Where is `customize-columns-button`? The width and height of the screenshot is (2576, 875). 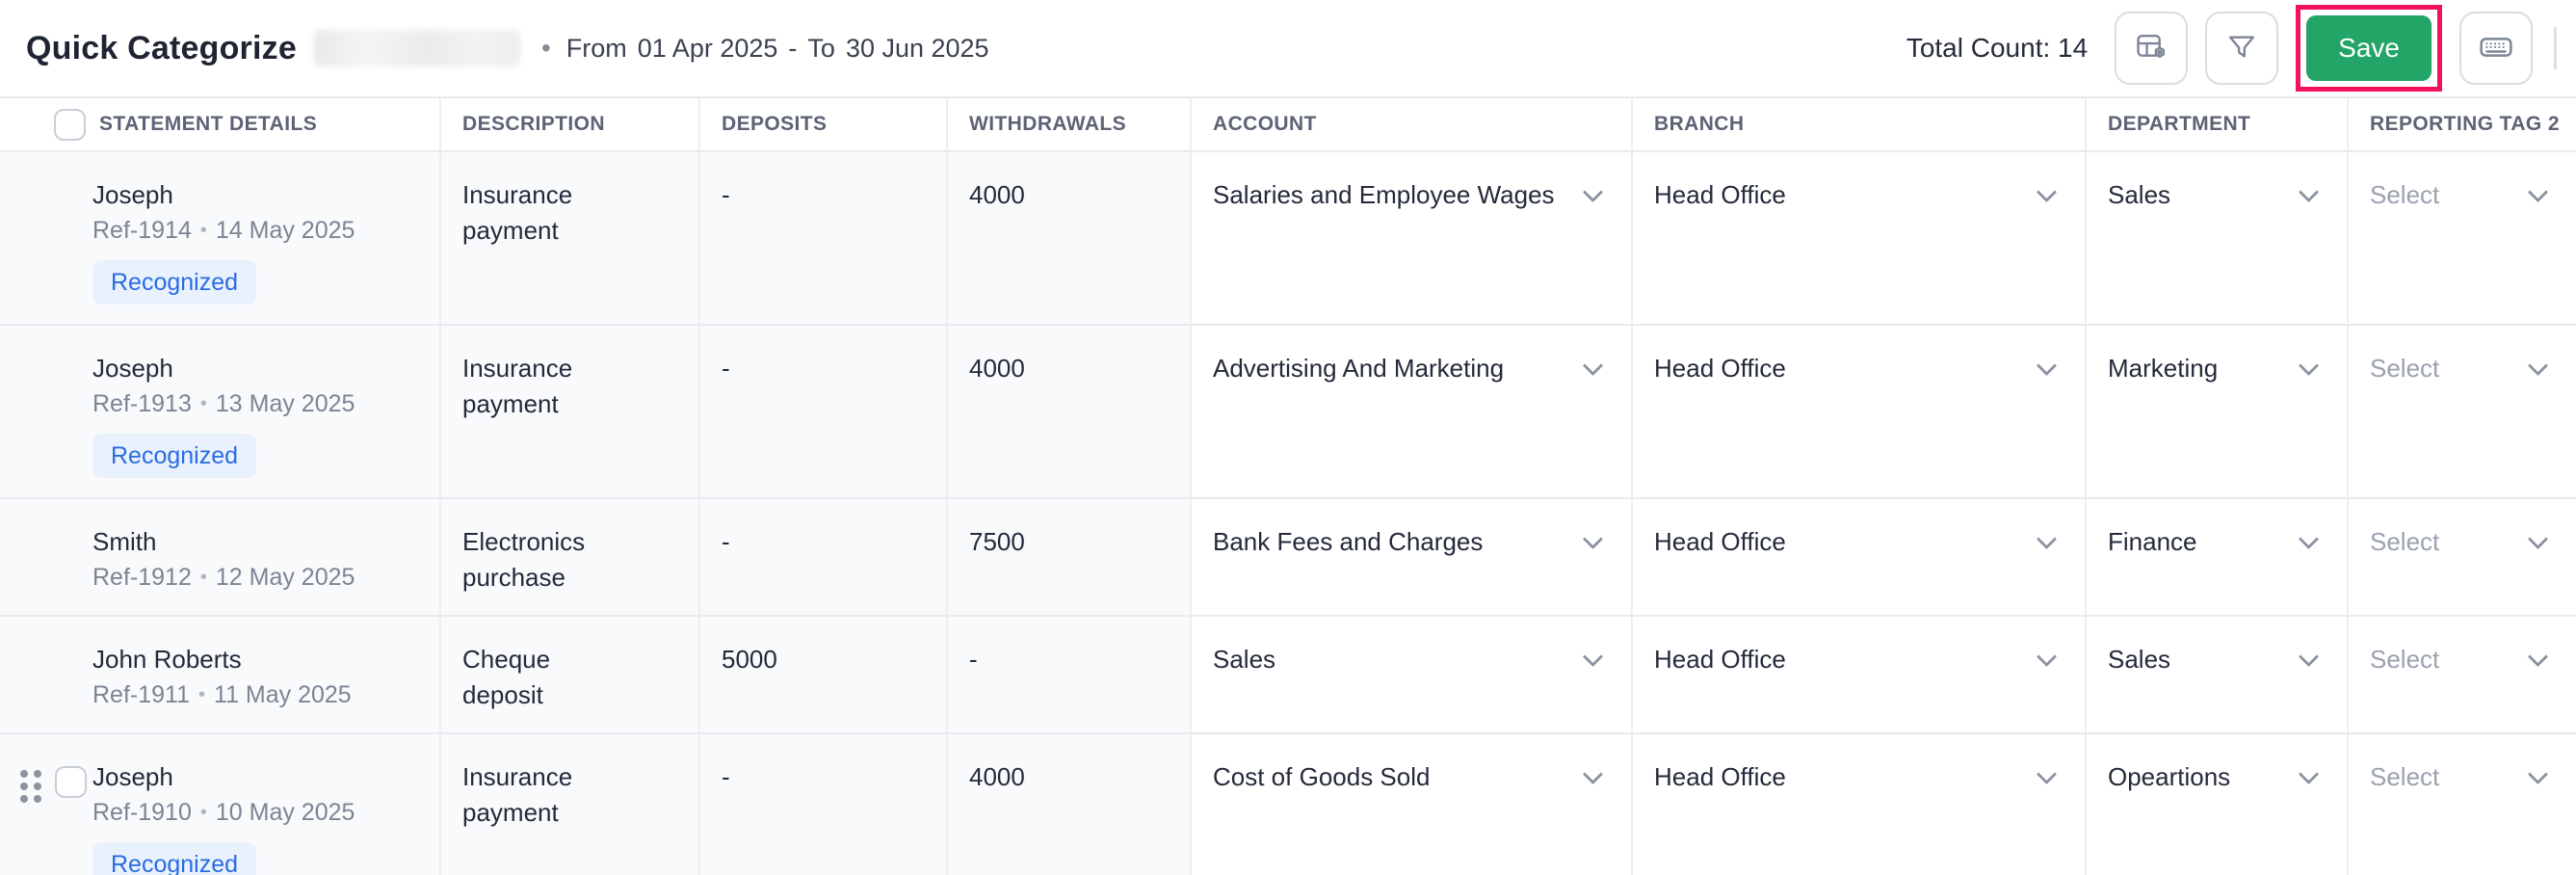 customize-columns-button is located at coordinates (2152, 49).